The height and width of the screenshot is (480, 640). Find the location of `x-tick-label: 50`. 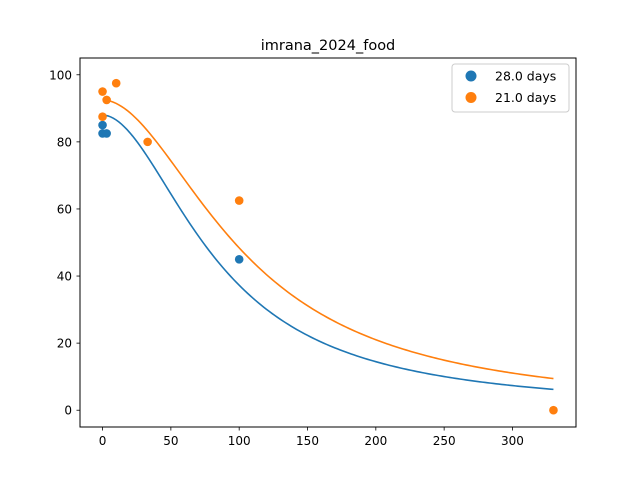

x-tick-label: 50 is located at coordinates (170, 441).